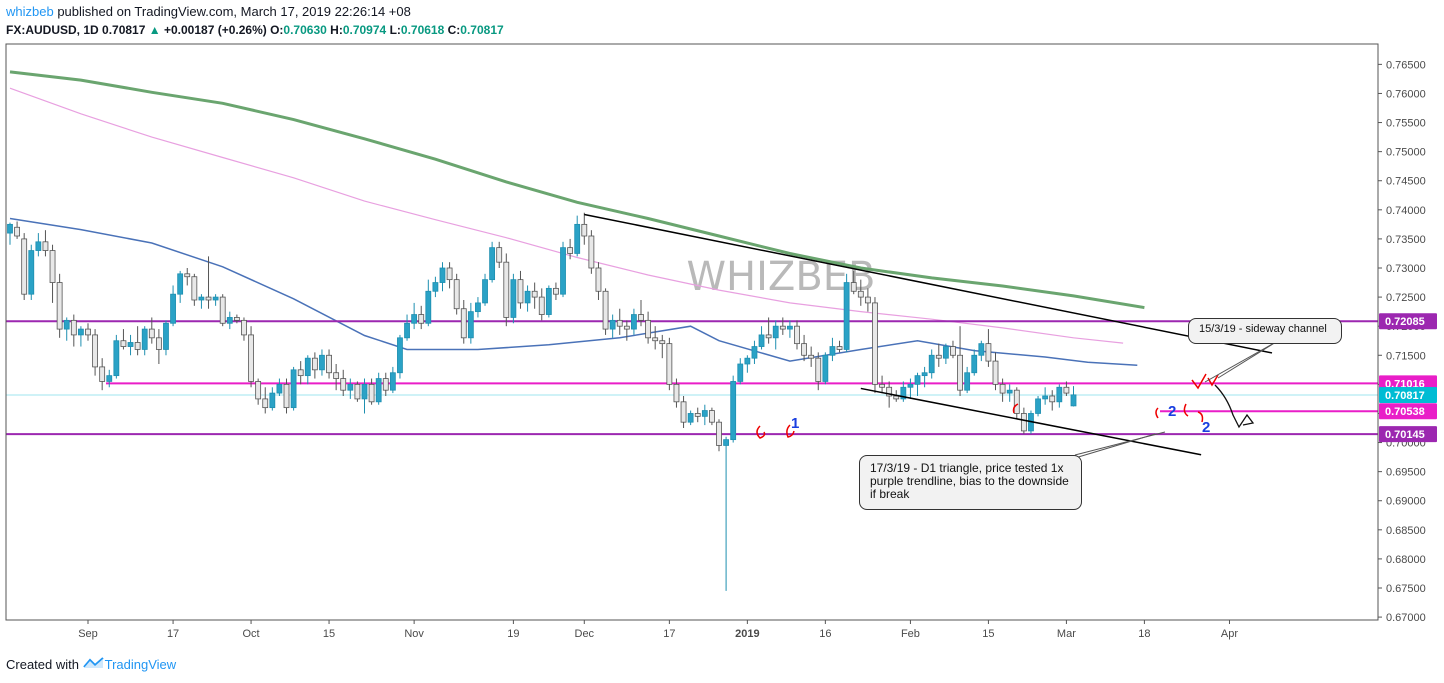  What do you see at coordinates (1406, 269) in the screenshot?
I see `y-tick-label: 0.73000` at bounding box center [1406, 269].